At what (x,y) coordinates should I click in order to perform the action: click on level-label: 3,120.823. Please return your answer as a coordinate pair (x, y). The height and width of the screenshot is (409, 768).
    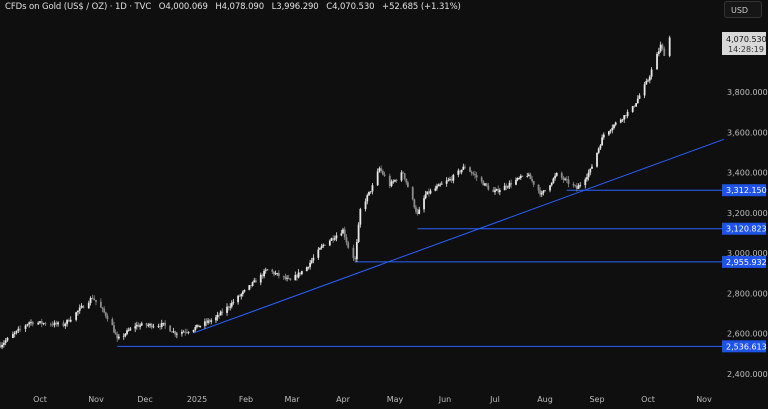
    Looking at the image, I should click on (746, 229).